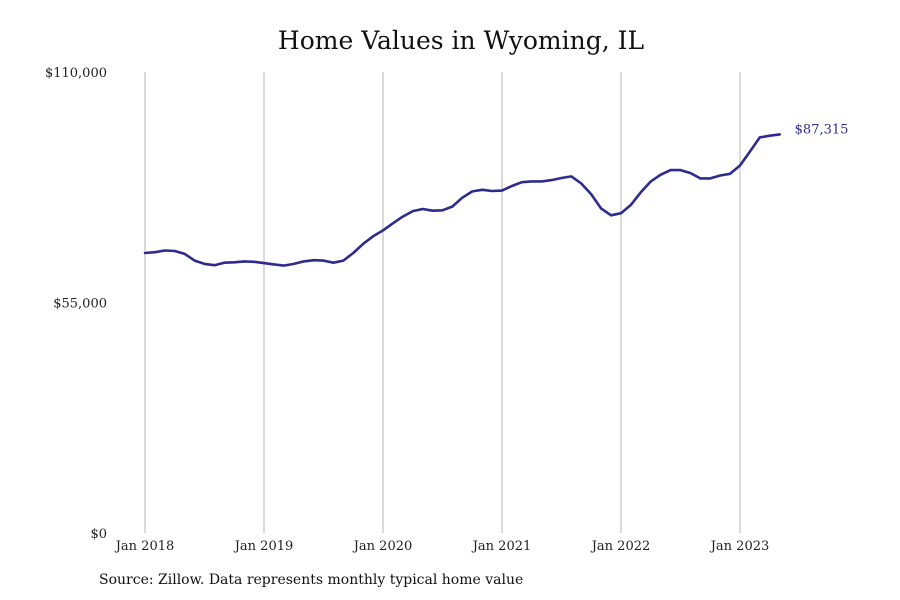  Describe the element at coordinates (382, 546) in the screenshot. I see `x-tick-label: Jan 2020` at that location.